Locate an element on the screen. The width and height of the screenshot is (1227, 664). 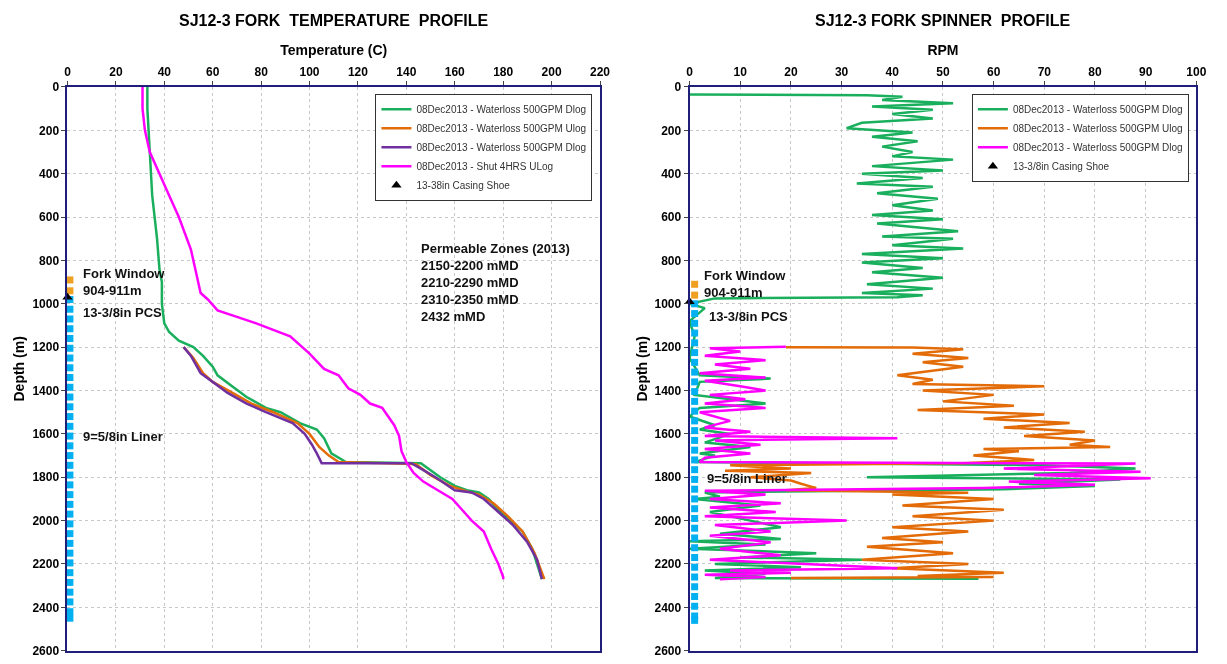
x-tick-label: 50 is located at coordinates (943, 72).